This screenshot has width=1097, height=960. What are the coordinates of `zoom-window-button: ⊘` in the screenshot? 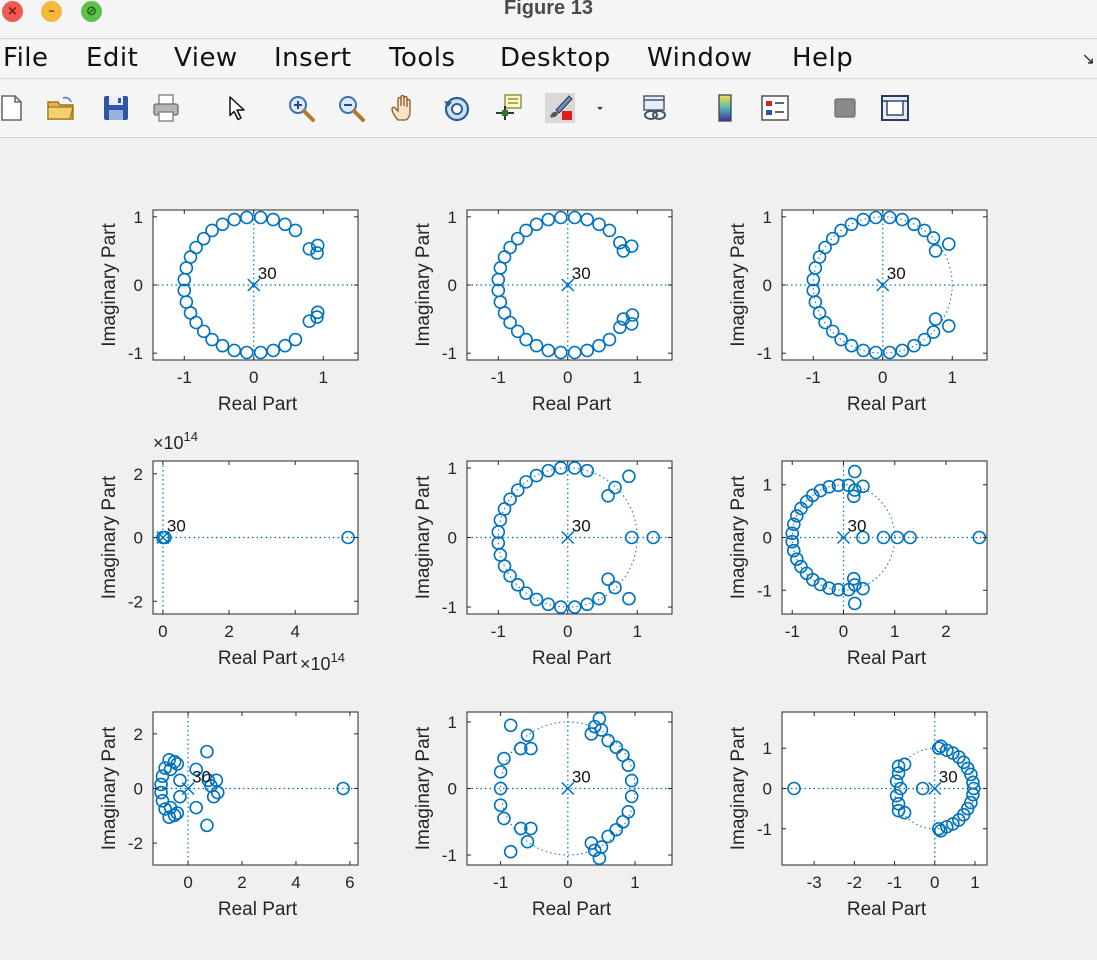 It's located at (91, 11).